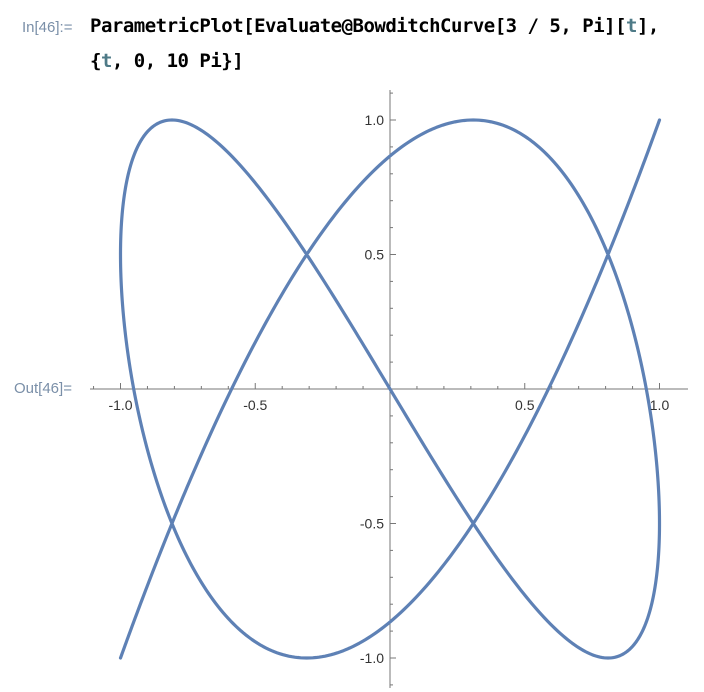 This screenshot has width=704, height=692. I want to click on y-tick-label: -1.0, so click(372, 658).